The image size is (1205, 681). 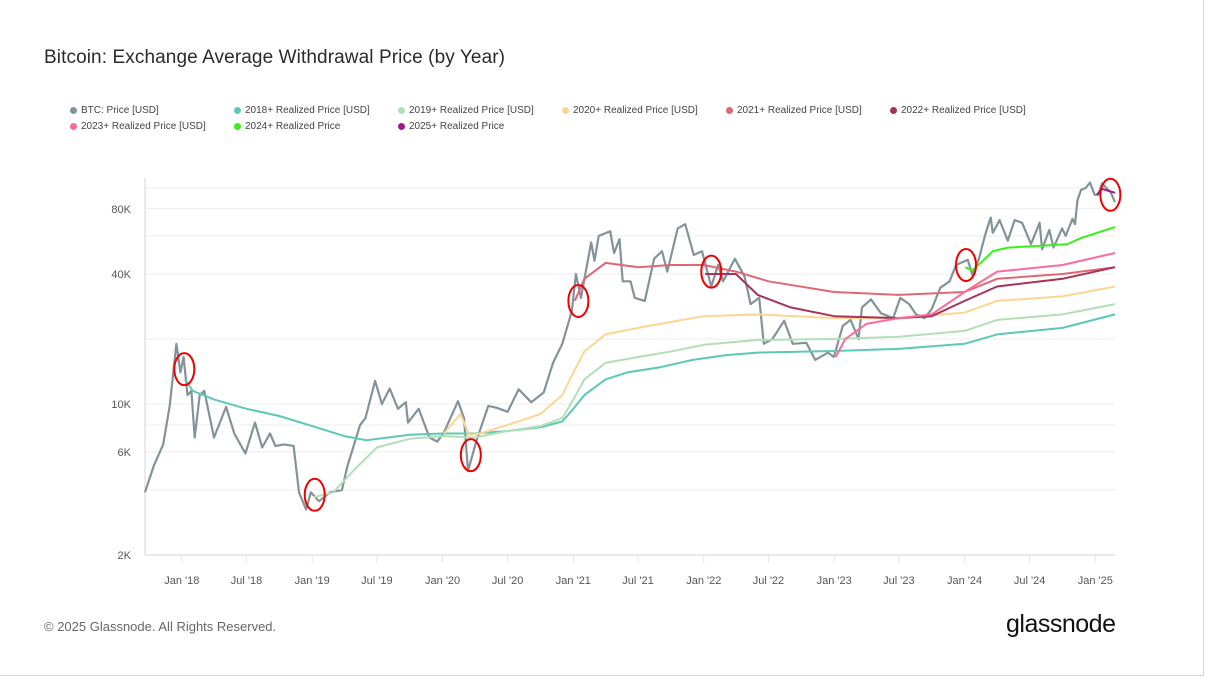 What do you see at coordinates (1061, 624) in the screenshot?
I see `glassnode-logo: glassnode` at bounding box center [1061, 624].